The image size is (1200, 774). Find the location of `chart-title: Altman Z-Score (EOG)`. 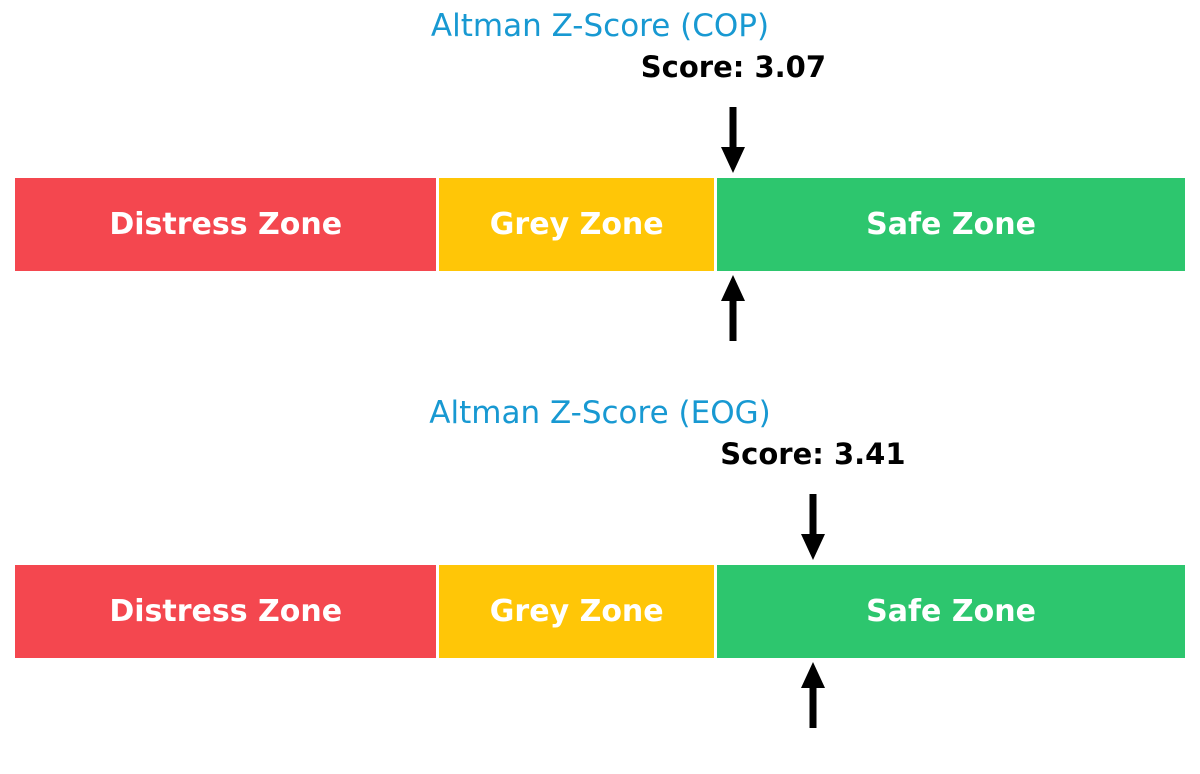

chart-title: Altman Z-Score (EOG) is located at coordinates (600, 413).